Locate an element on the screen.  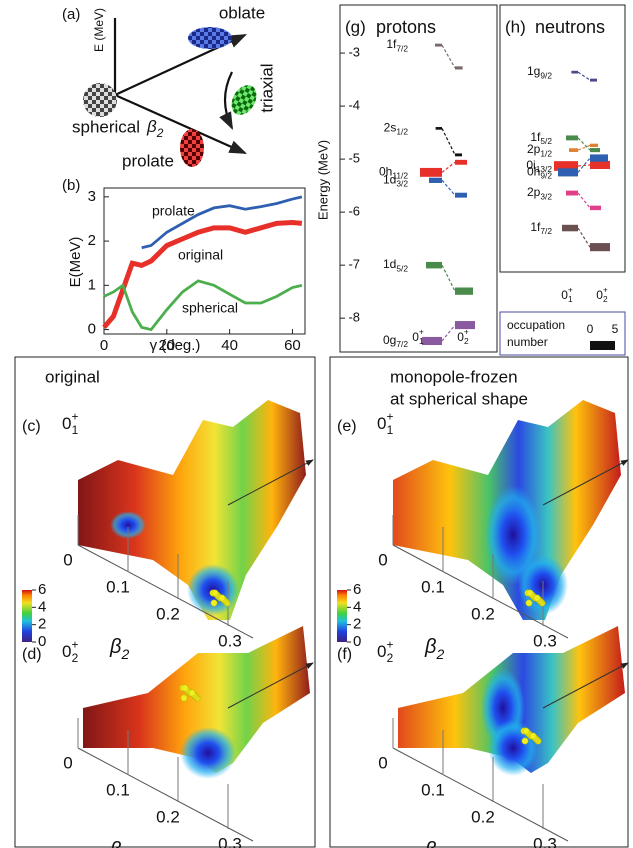
label: at spherical shape is located at coordinates (459, 398).